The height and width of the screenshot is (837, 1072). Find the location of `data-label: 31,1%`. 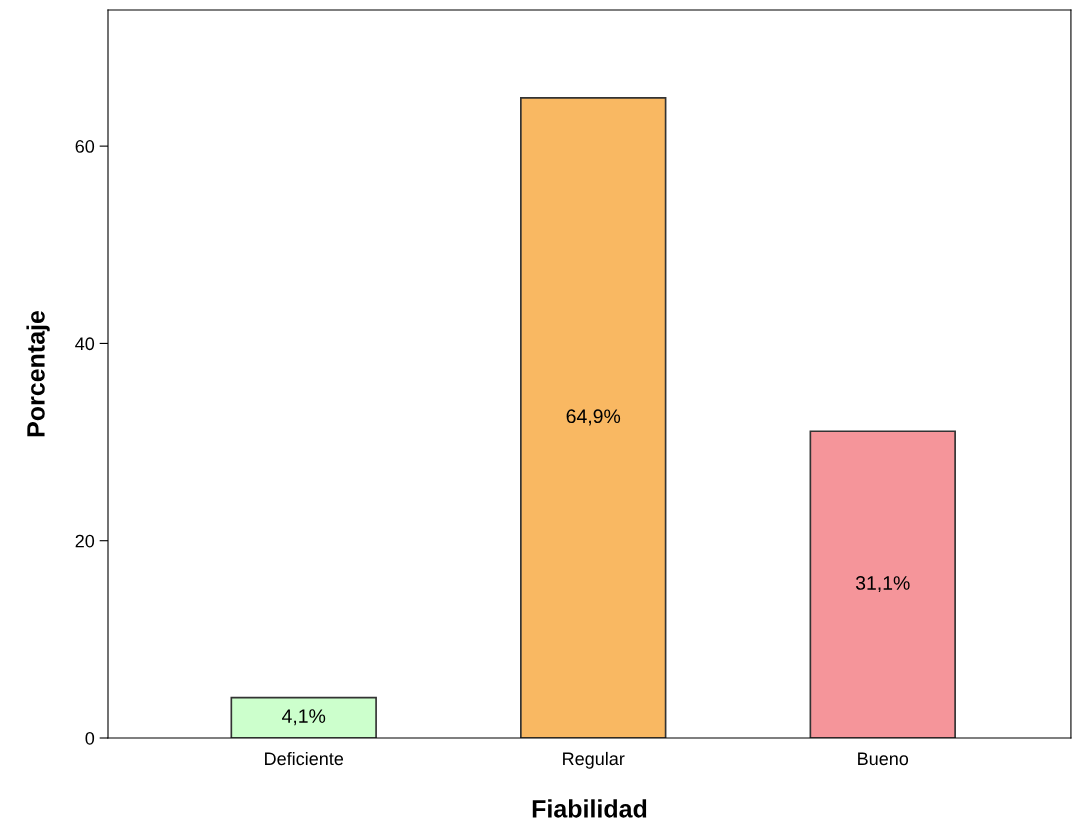

data-label: 31,1% is located at coordinates (882, 584).